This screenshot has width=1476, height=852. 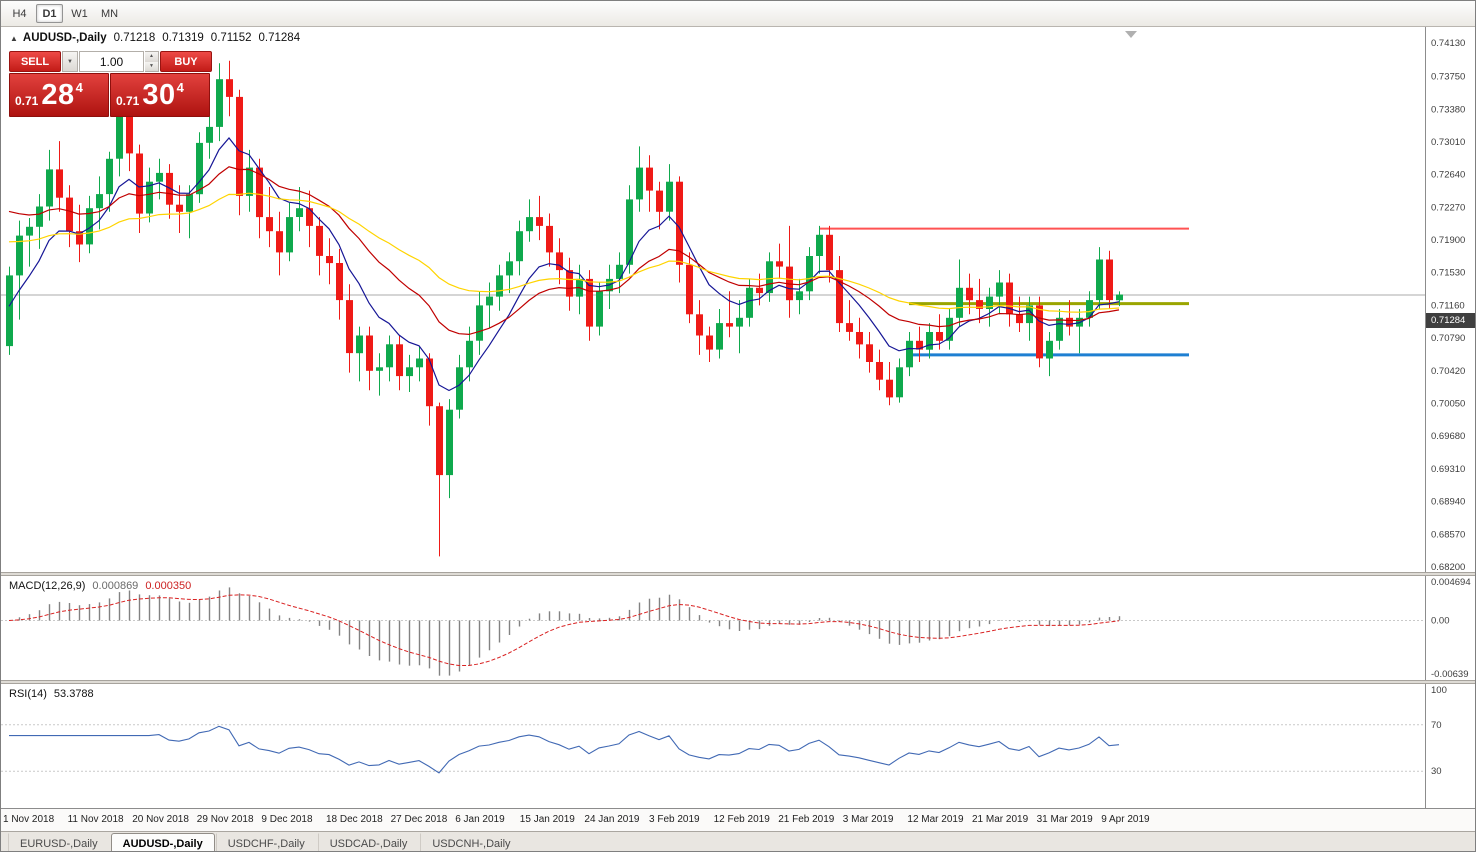 What do you see at coordinates (547, 819) in the screenshot?
I see `date-axis-label: 15 Jan 2019` at bounding box center [547, 819].